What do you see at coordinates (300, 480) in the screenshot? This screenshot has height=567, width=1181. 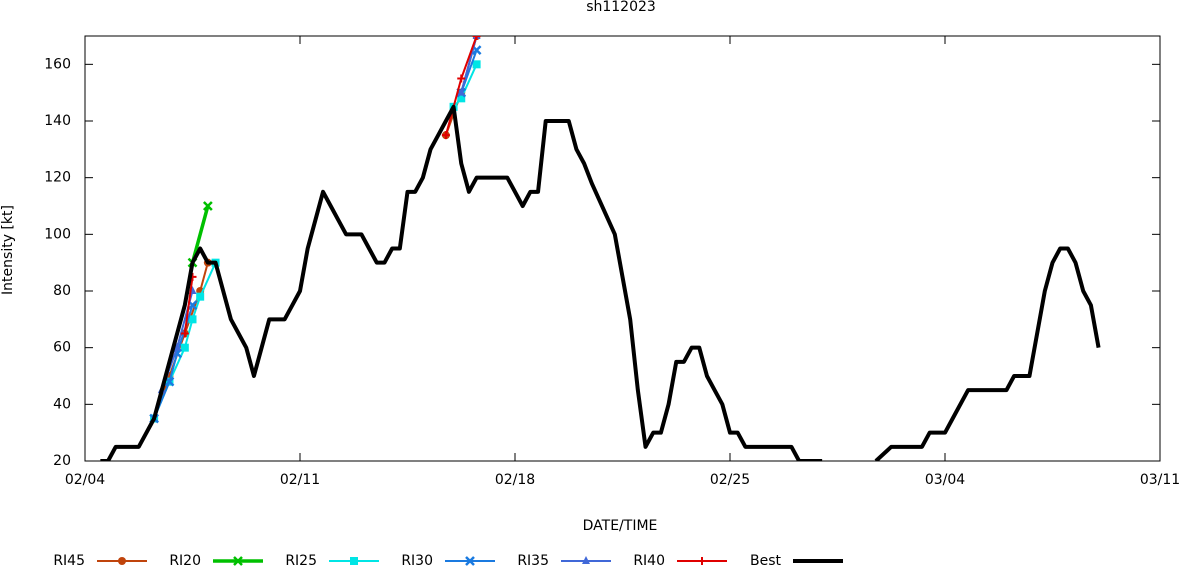 I see `x-tick-label: 02/11` at bounding box center [300, 480].